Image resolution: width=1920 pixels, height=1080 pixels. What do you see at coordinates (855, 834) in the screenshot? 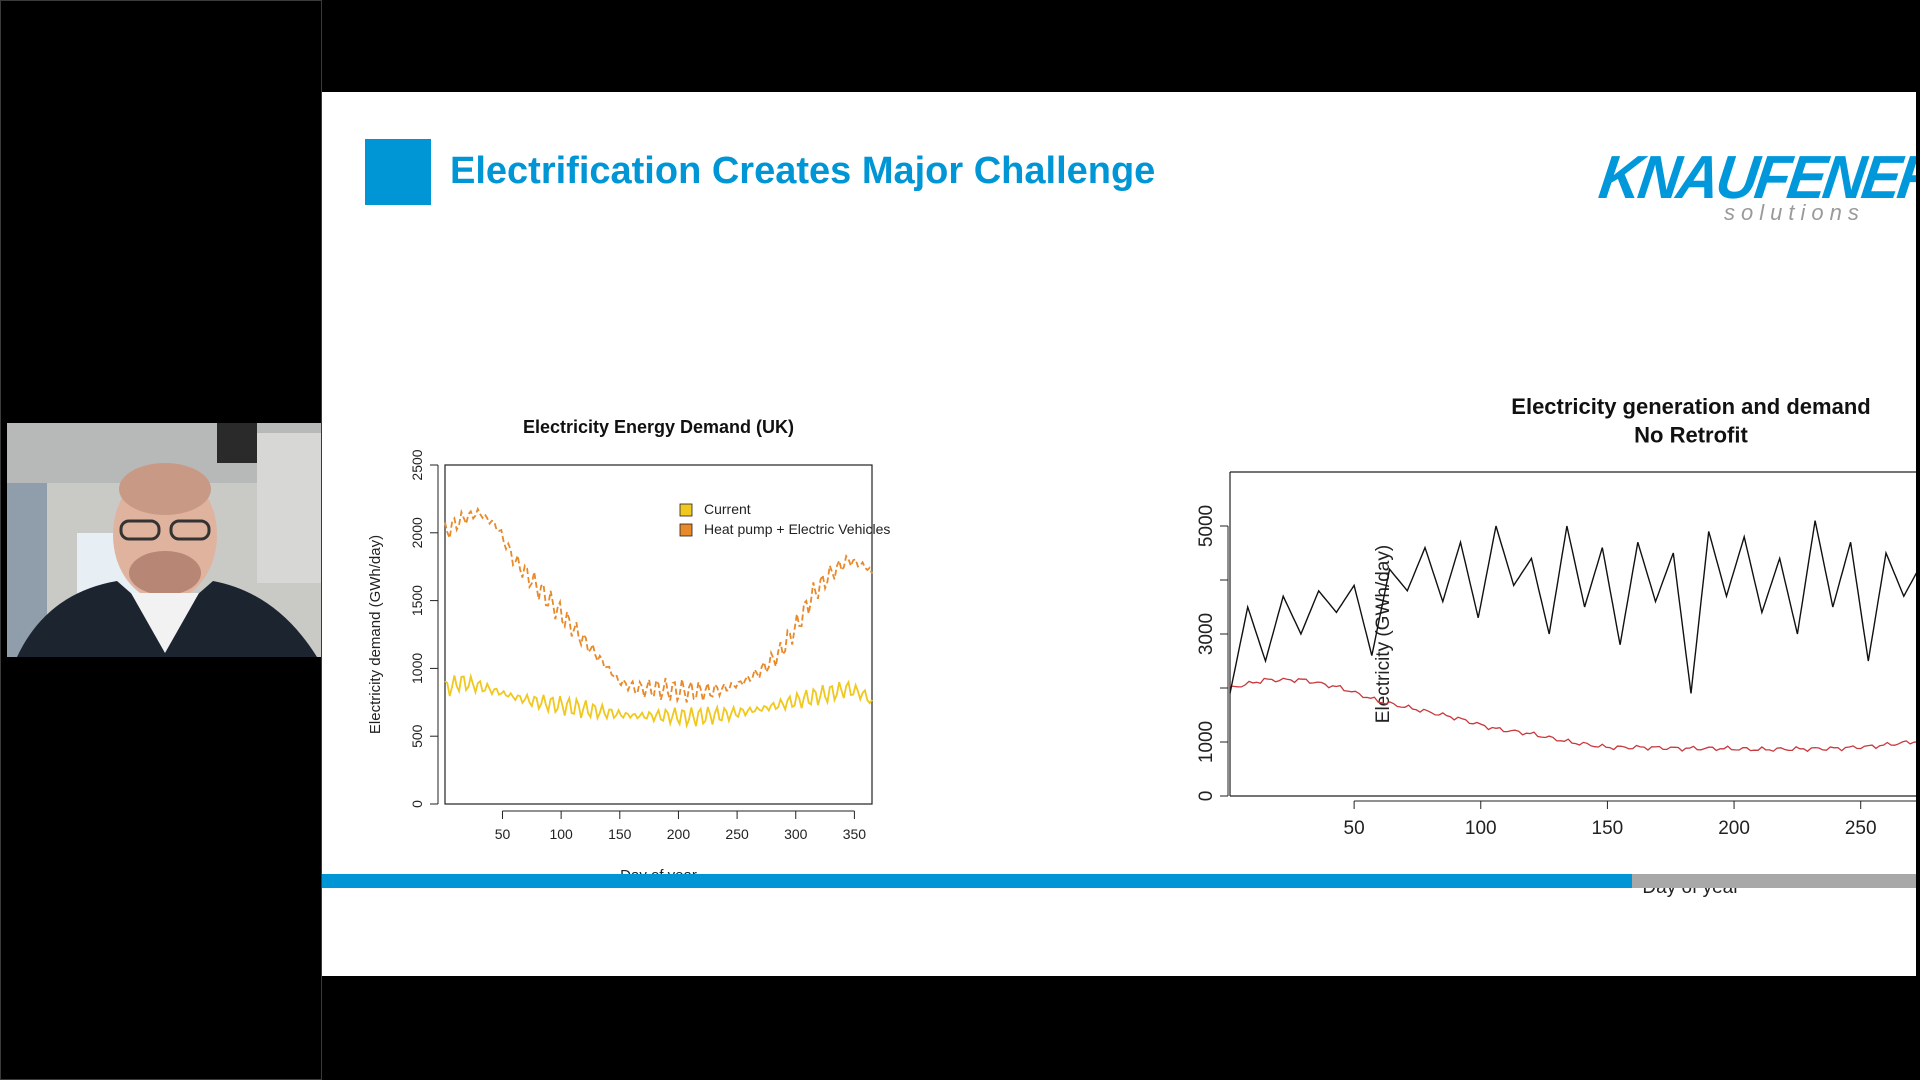
I see `x-tick-label: 350` at bounding box center [855, 834].